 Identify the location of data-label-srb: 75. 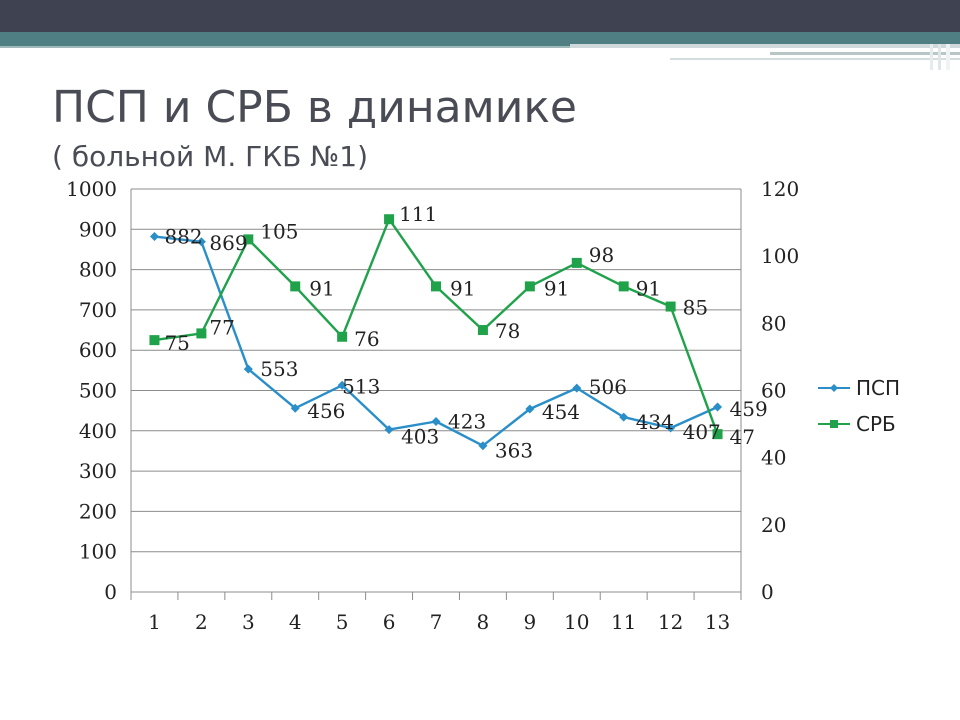
(176, 343).